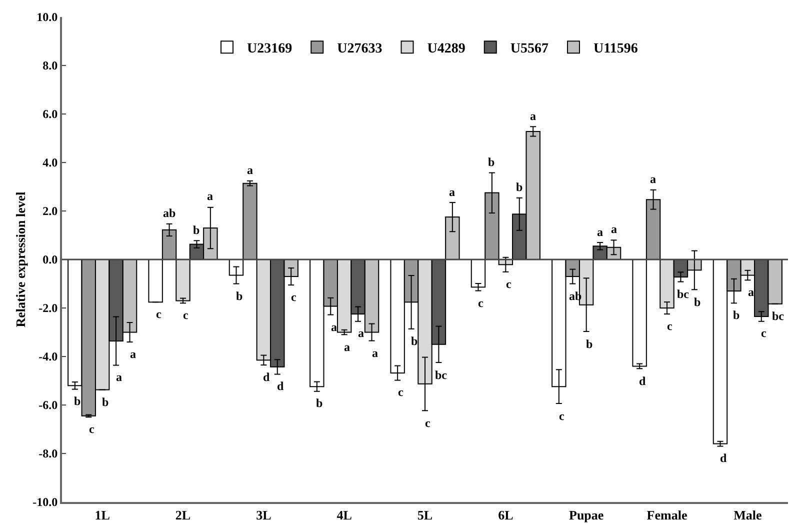 This screenshot has width=798, height=532. I want to click on y-tick-label: 2.0, so click(50, 211).